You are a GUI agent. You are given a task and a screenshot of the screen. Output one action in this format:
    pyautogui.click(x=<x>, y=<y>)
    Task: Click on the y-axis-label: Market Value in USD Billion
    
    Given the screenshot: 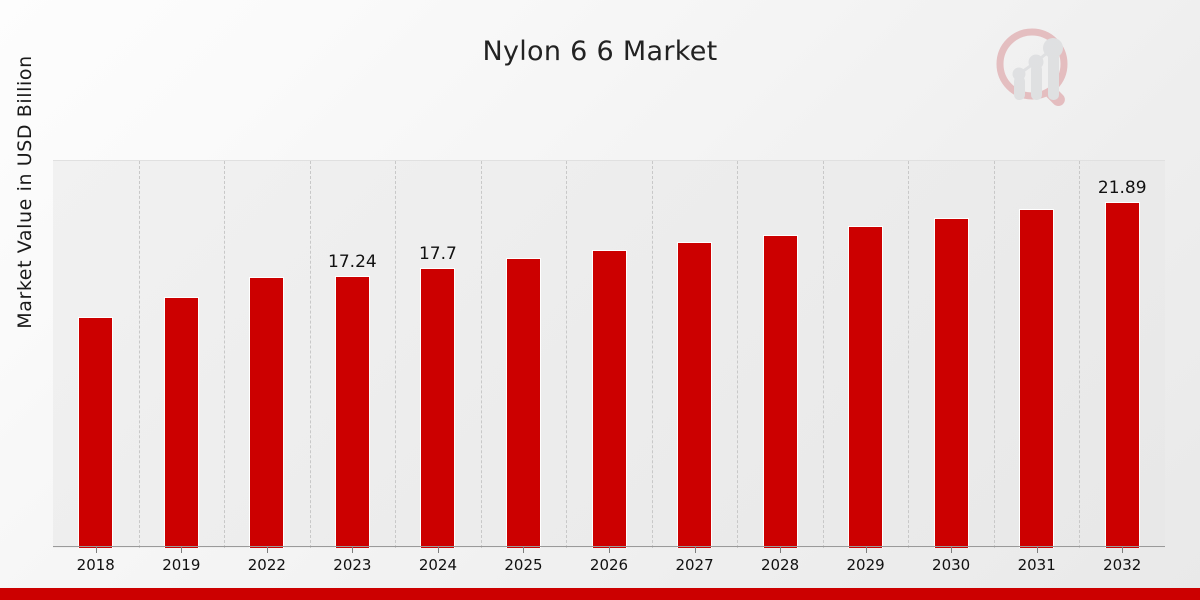 What is the action you would take?
    pyautogui.click(x=25, y=192)
    